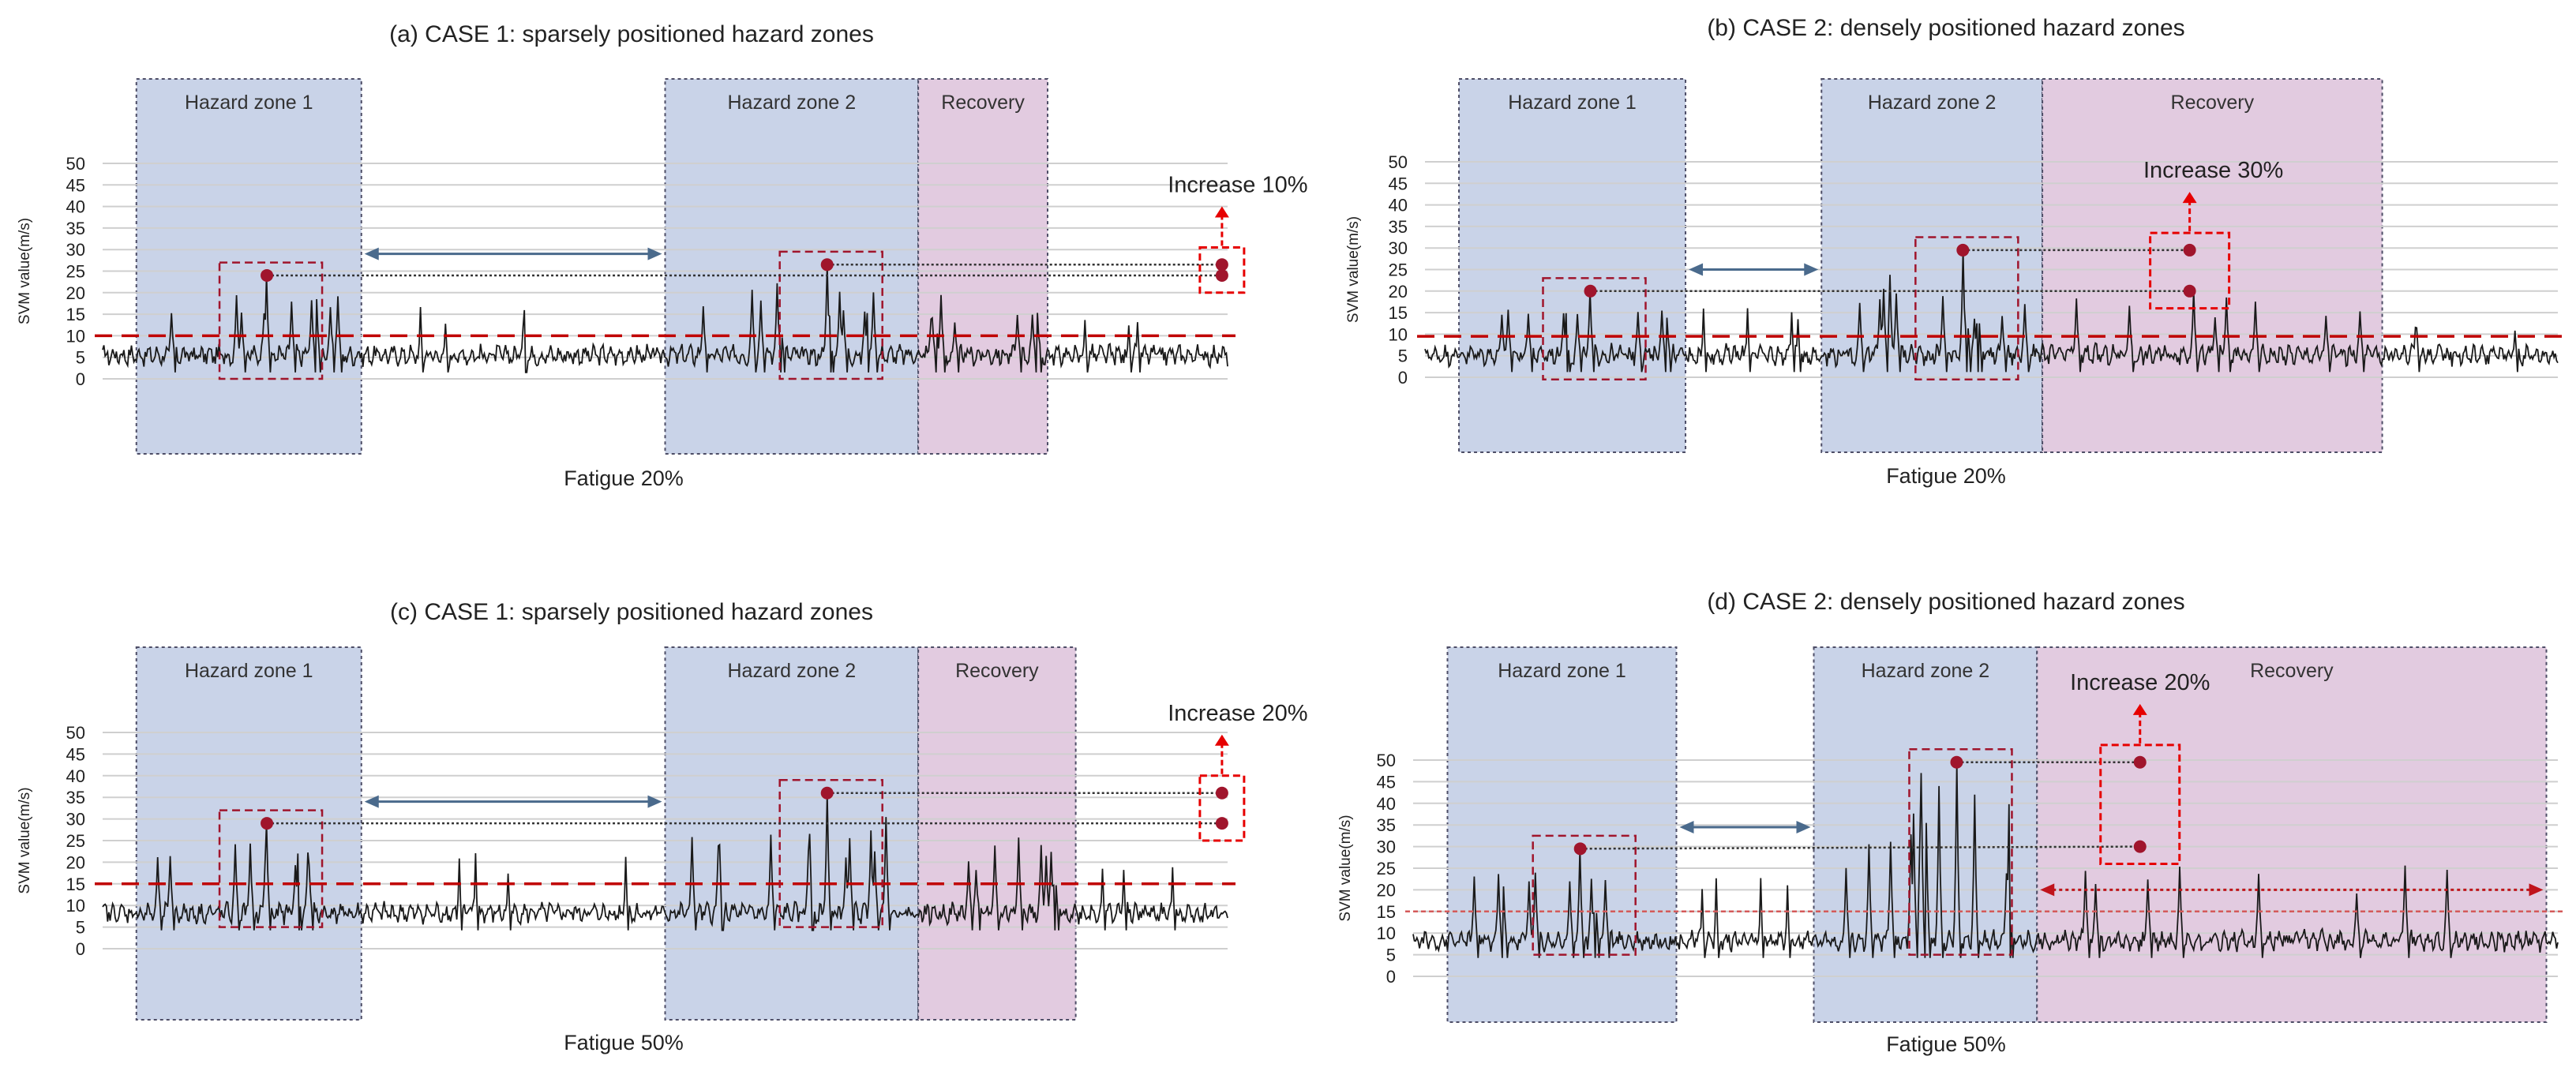 This screenshot has width=2576, height=1075. I want to click on fatigue-label: Fatigue 20%, so click(624, 478).